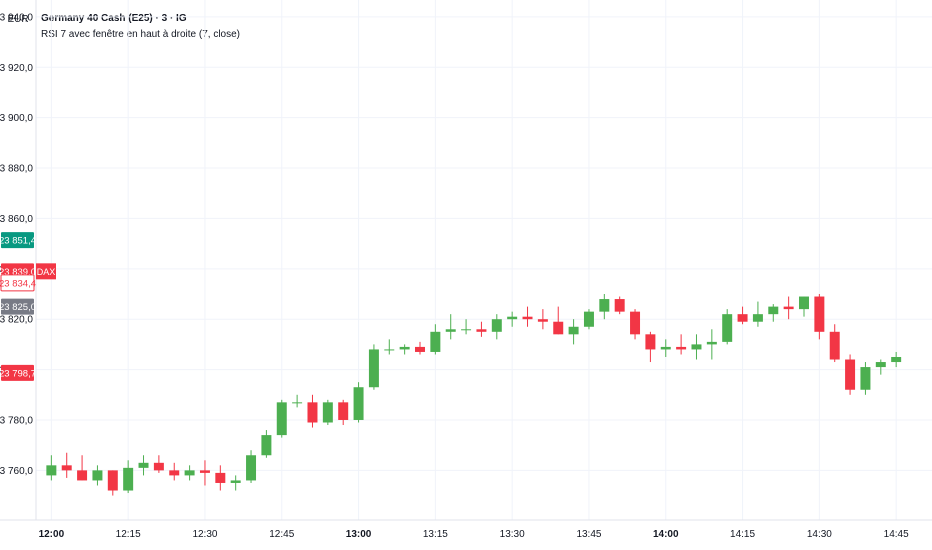 This screenshot has width=932, height=550. What do you see at coordinates (359, 534) in the screenshot?
I see `time-tick-label: 13:00` at bounding box center [359, 534].